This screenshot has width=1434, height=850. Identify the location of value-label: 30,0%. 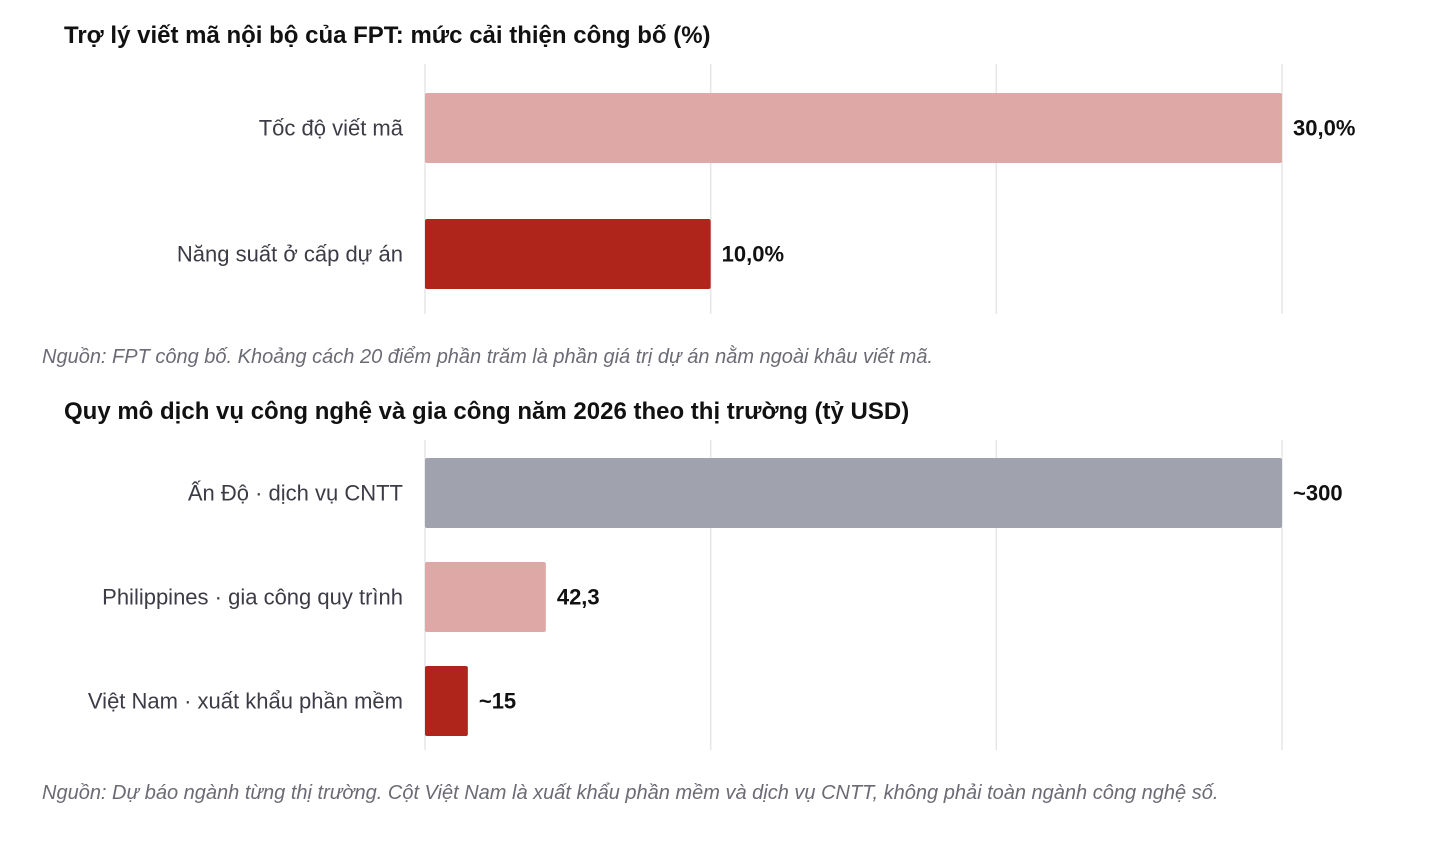
(1324, 128).